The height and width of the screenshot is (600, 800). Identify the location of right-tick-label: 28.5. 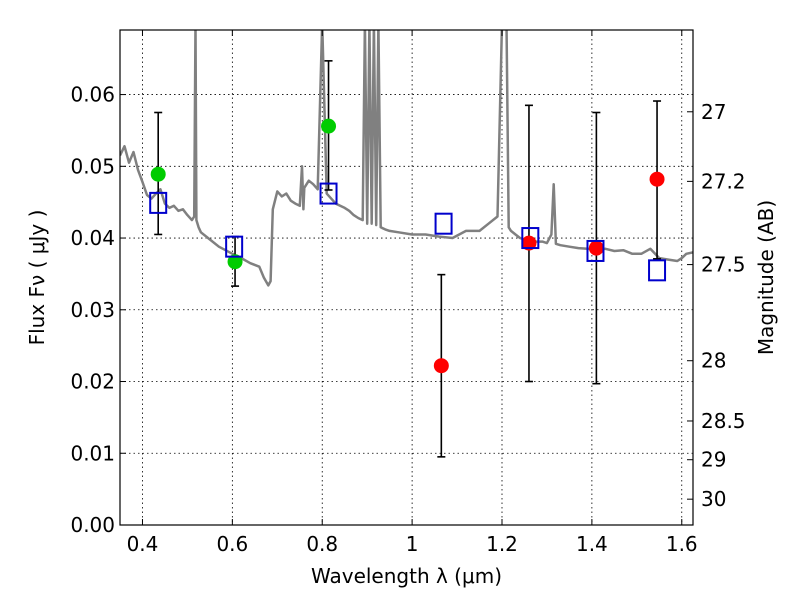
(723, 421).